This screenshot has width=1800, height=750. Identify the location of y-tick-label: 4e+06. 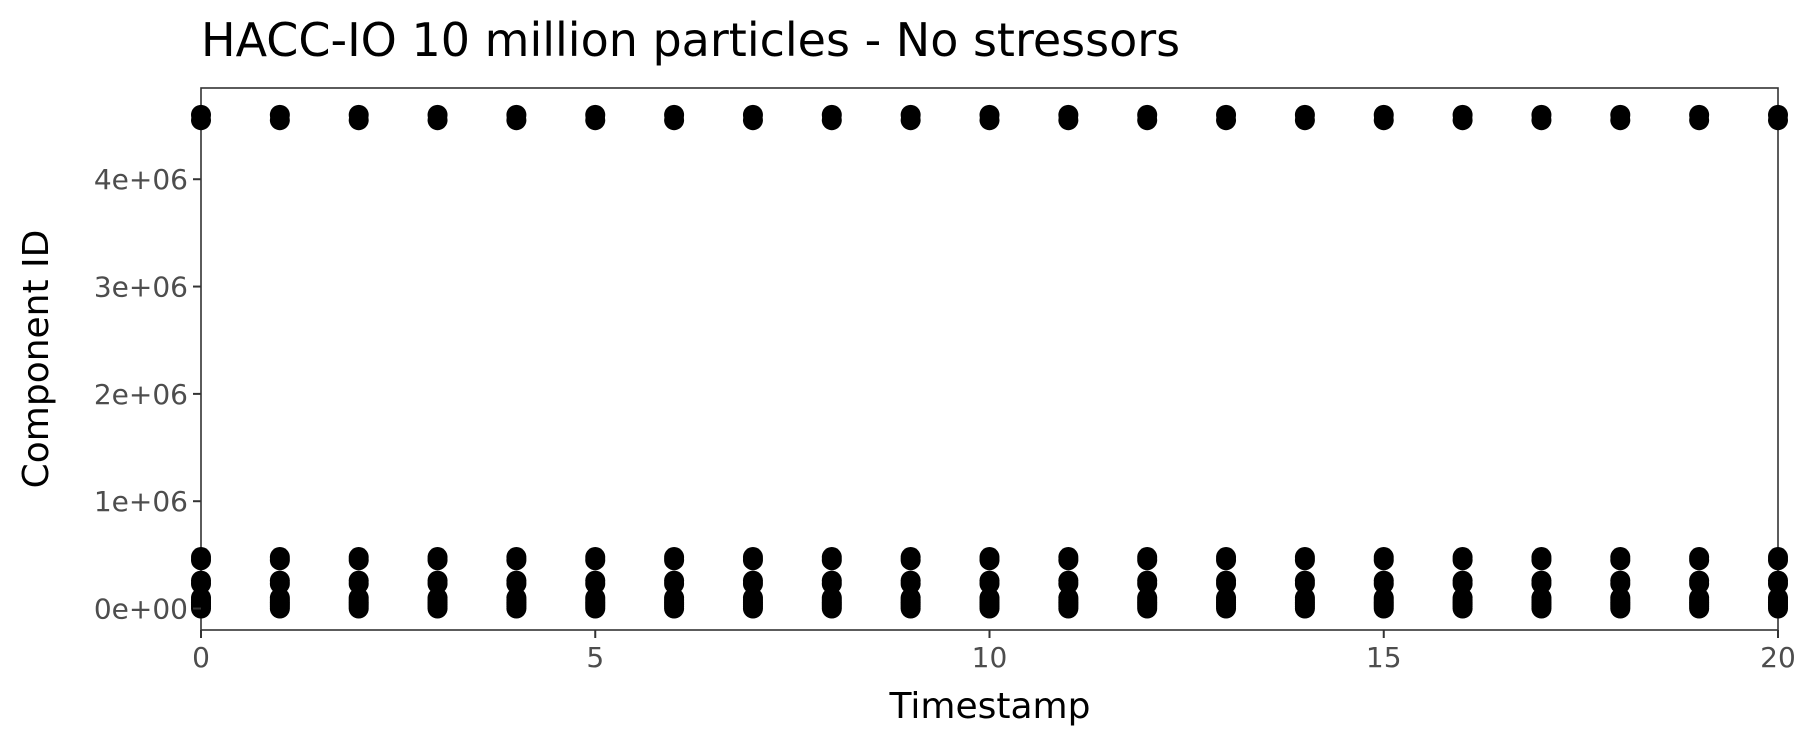
(141, 179).